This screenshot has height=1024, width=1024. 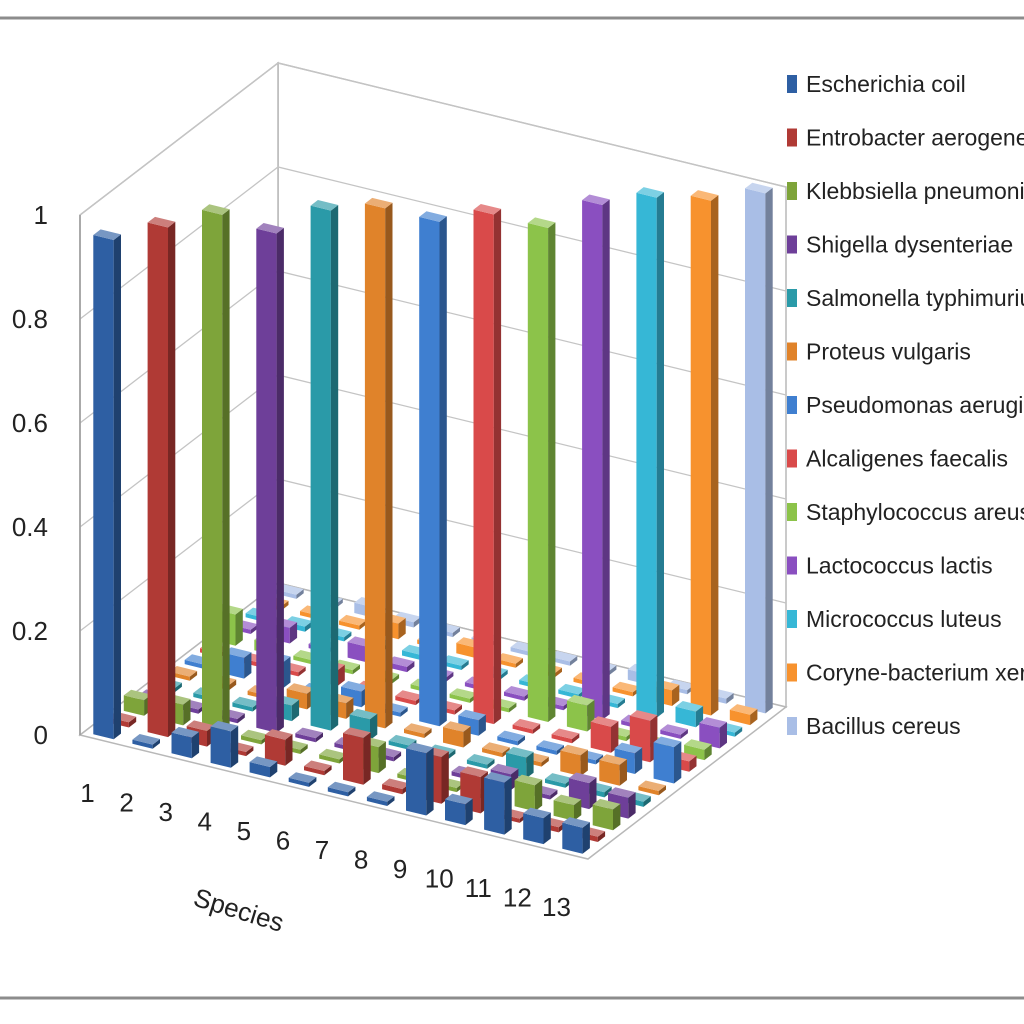 I want to click on legend-label: Micrococcus luteus, so click(x=904, y=619).